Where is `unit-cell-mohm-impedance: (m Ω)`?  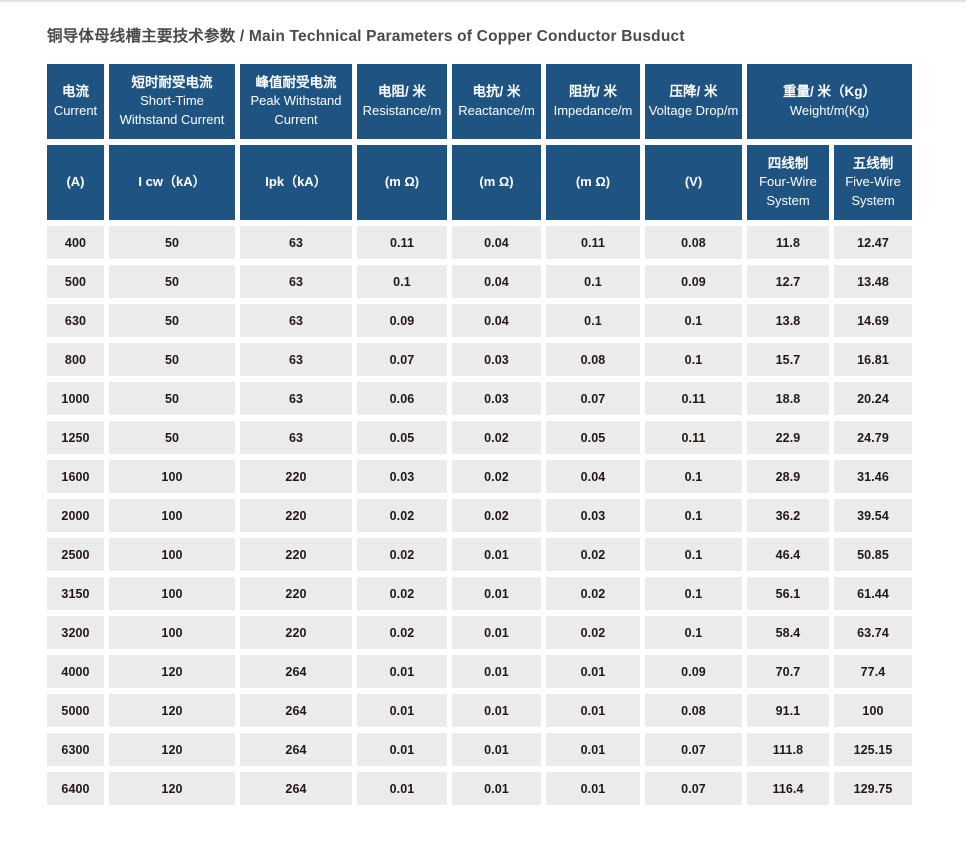
unit-cell-mohm-impedance: (m Ω) is located at coordinates (593, 182).